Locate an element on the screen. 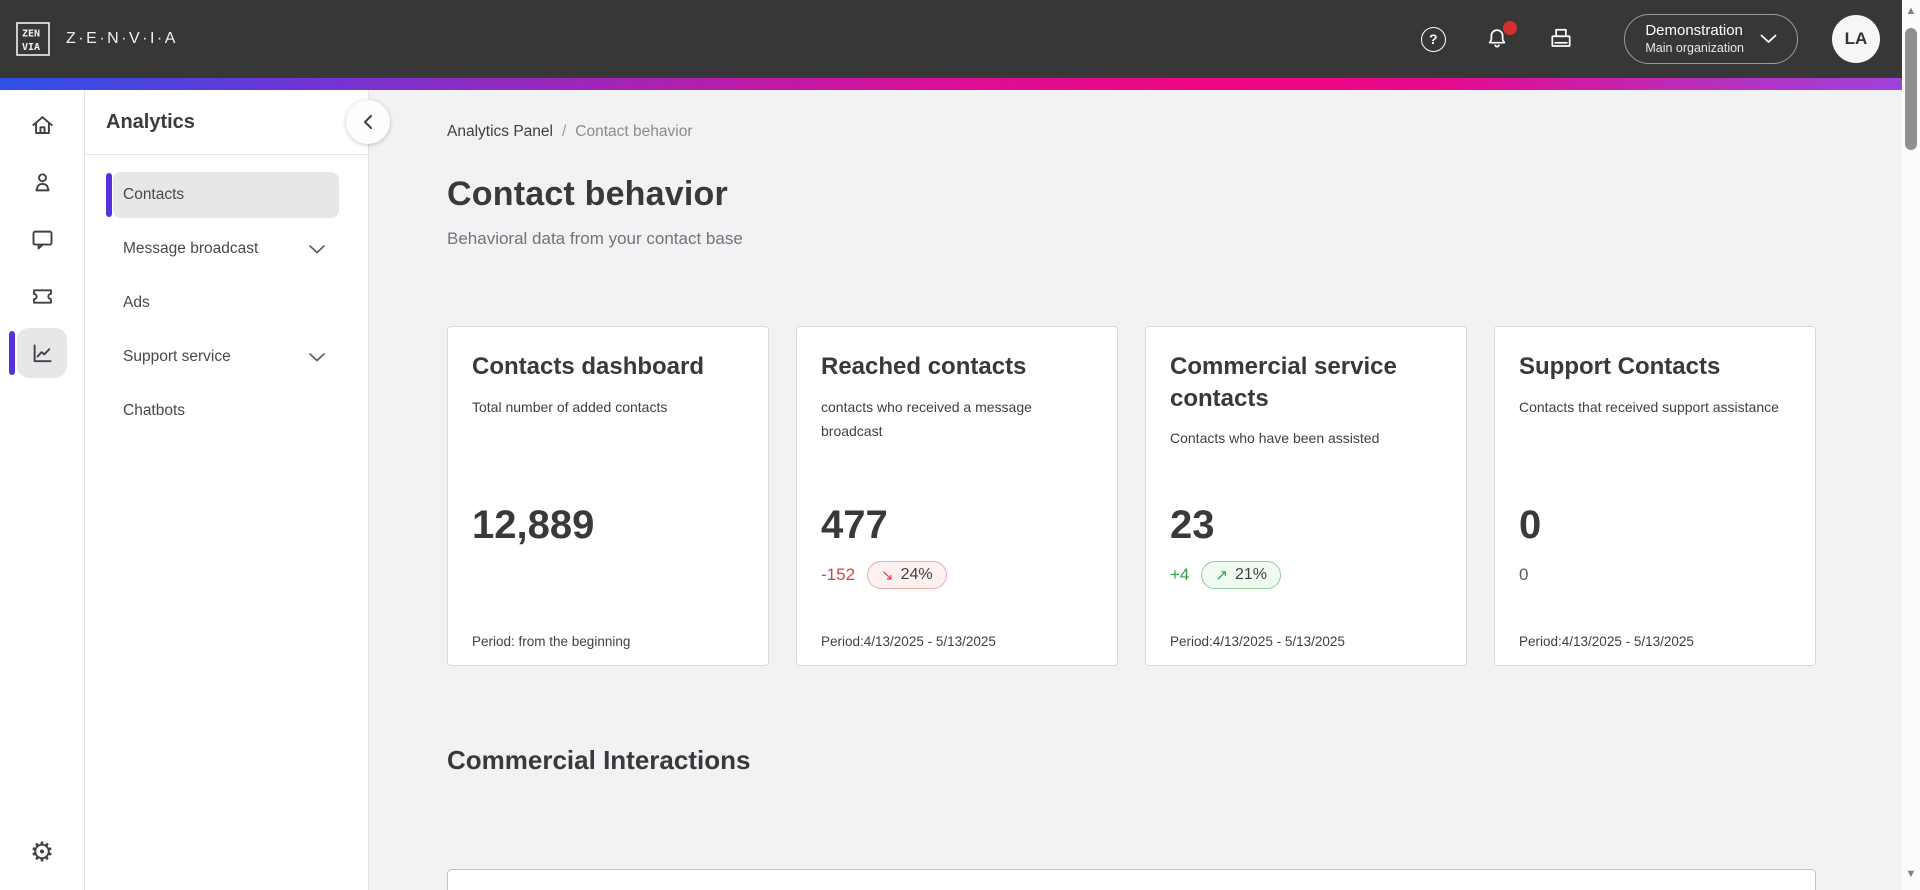 The width and height of the screenshot is (1920, 890). chevron-left-icon is located at coordinates (368, 122).